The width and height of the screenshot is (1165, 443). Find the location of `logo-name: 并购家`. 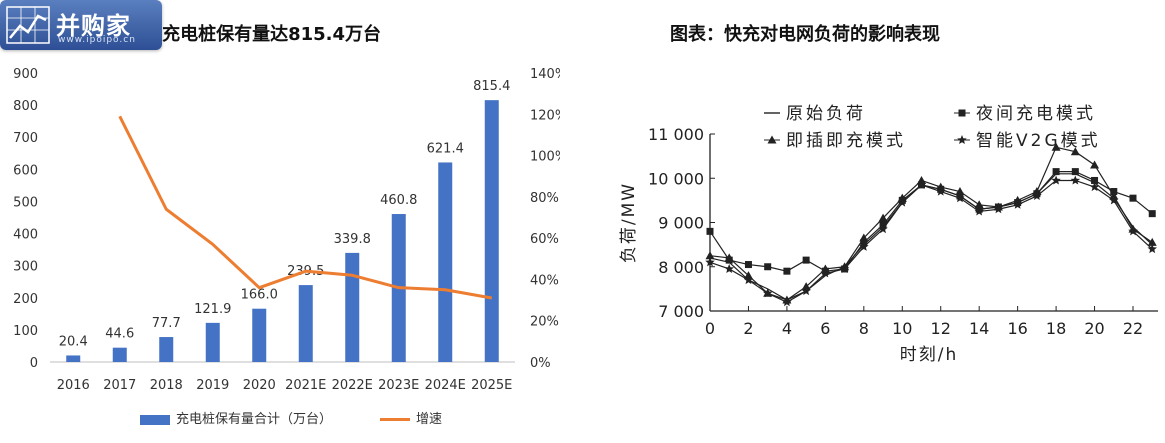

logo-name: 并购家 is located at coordinates (93, 26).